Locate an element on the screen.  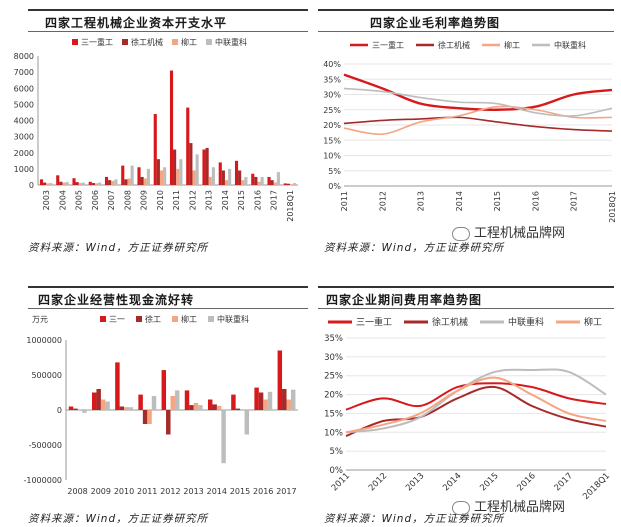
watermark-text: 工程机械品牌网 is located at coordinates (520, 507).